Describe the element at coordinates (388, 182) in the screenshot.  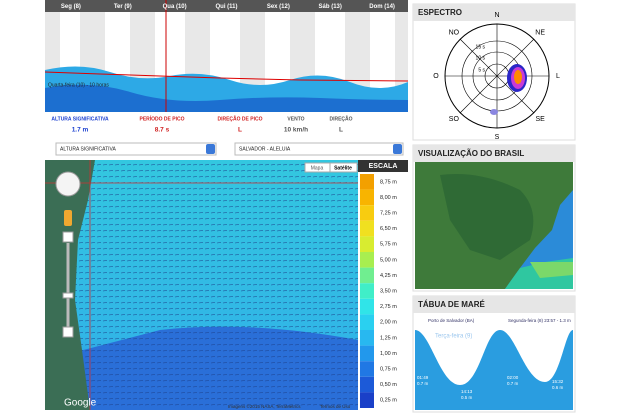
I see `scale-label: 8,75 m` at that location.